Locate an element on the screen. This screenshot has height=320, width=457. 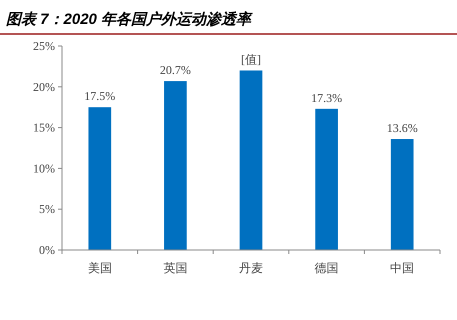
y-tick-label: 15% is located at coordinates (44, 127).